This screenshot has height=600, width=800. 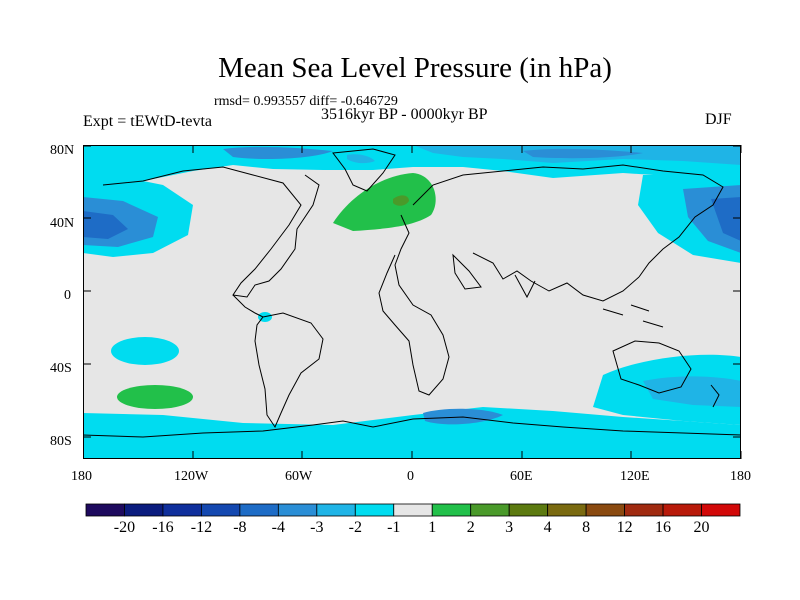 I want to click on coast-india, so click(x=525, y=286).